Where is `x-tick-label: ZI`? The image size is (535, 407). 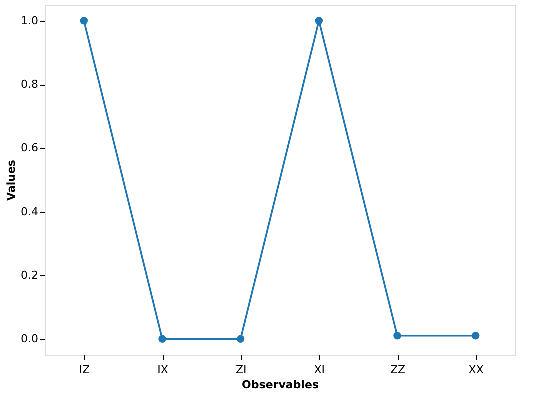
x-tick-label: ZI is located at coordinates (241, 370).